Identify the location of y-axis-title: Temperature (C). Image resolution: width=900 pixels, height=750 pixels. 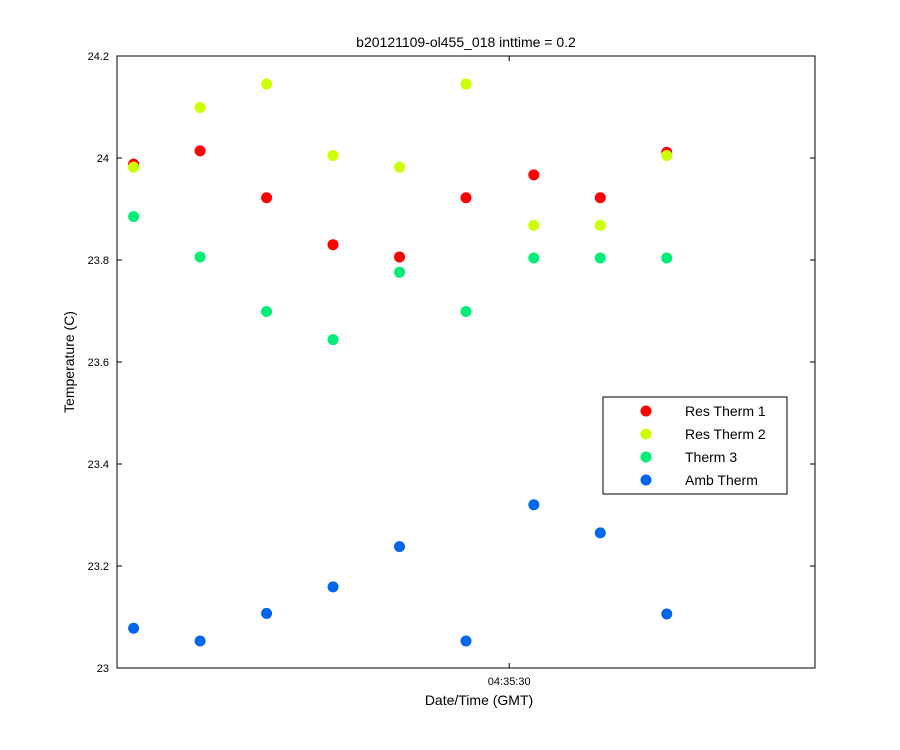
(69, 362).